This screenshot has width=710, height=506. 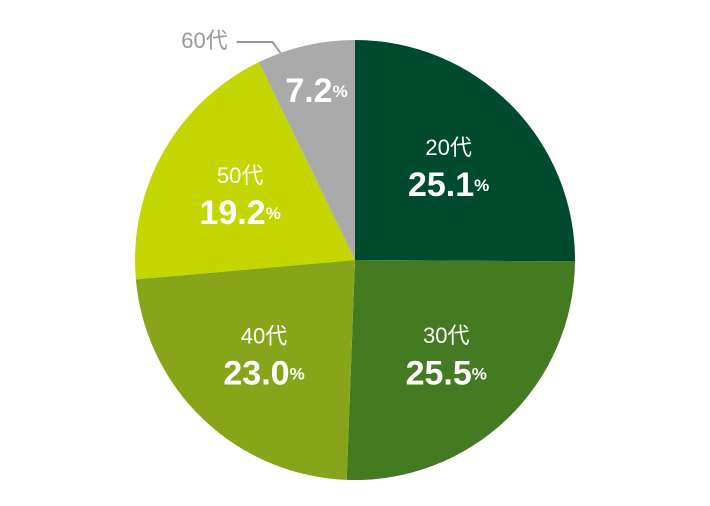 What do you see at coordinates (204, 40) in the screenshot?
I see `category-label: 60代` at bounding box center [204, 40].